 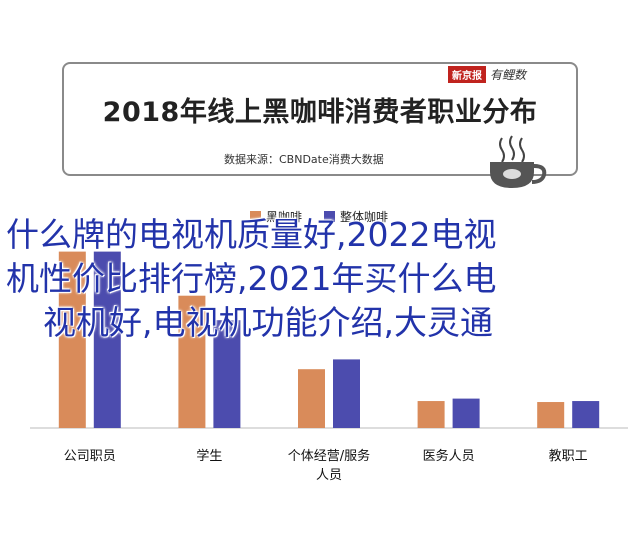 What do you see at coordinates (508, 75) in the screenshot?
I see `brand-sub: 有鲤数` at bounding box center [508, 75].